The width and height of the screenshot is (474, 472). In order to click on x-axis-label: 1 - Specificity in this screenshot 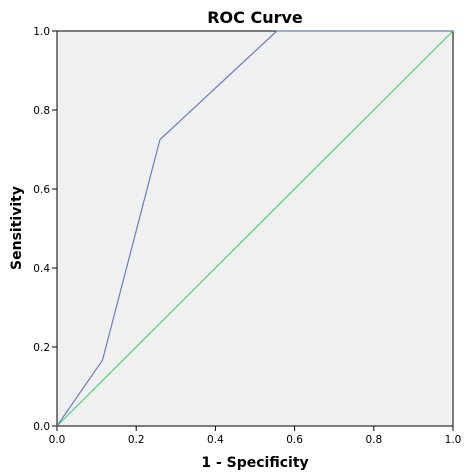, I will do `click(254, 463)`.